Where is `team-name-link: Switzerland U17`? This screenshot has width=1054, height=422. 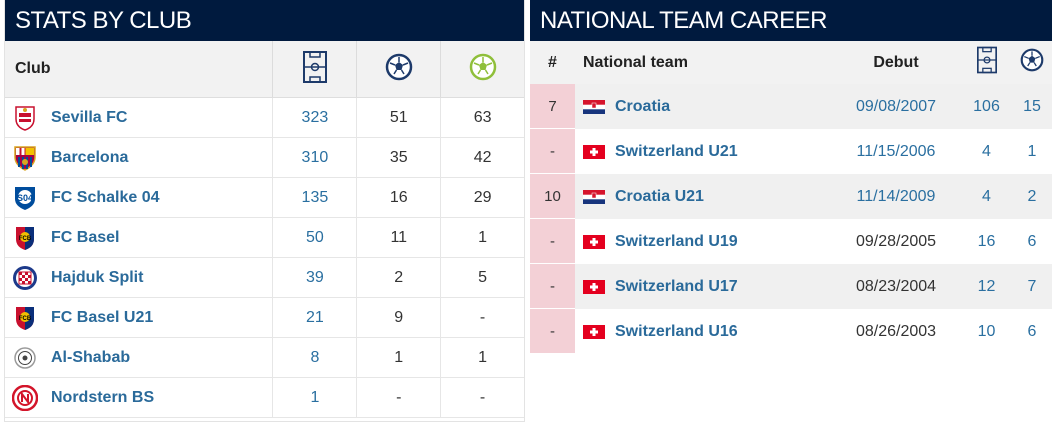 team-name-link: Switzerland U17 is located at coordinates (676, 286).